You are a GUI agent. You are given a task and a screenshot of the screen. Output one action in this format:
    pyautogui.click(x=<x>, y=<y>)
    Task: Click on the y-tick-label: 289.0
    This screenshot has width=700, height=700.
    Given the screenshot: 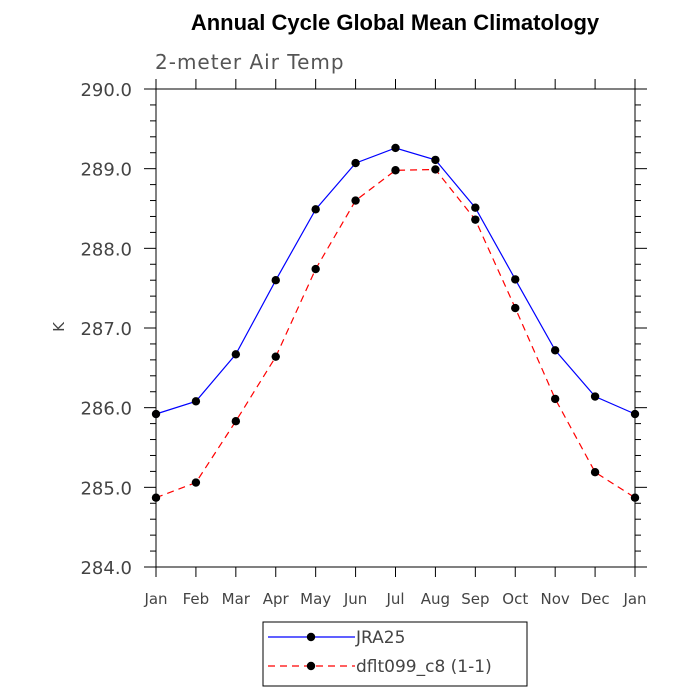 What is the action you would take?
    pyautogui.click(x=106, y=170)
    